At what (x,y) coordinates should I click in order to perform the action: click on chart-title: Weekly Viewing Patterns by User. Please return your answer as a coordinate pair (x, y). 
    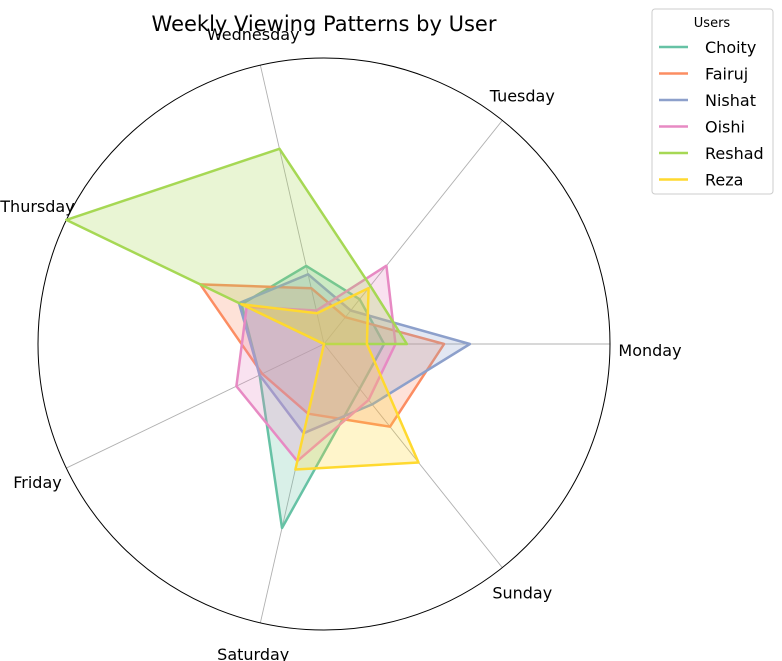
    Looking at the image, I should click on (324, 24).